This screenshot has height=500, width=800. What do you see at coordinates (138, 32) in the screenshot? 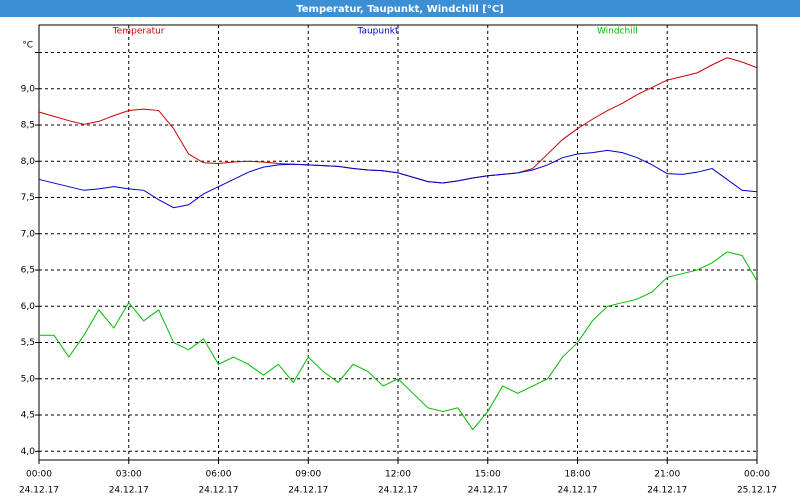
I see `legend-label: Temperatur` at bounding box center [138, 32].